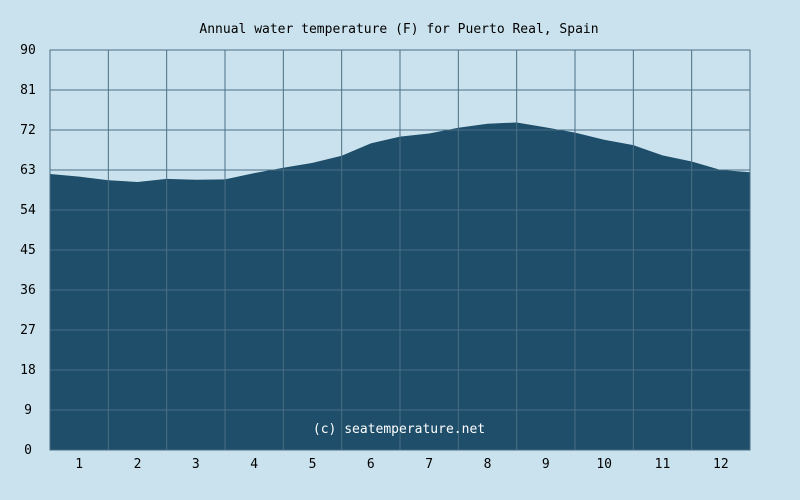 This screenshot has height=500, width=800. Describe the element at coordinates (28, 210) in the screenshot. I see `y-tick-label: 54` at that location.